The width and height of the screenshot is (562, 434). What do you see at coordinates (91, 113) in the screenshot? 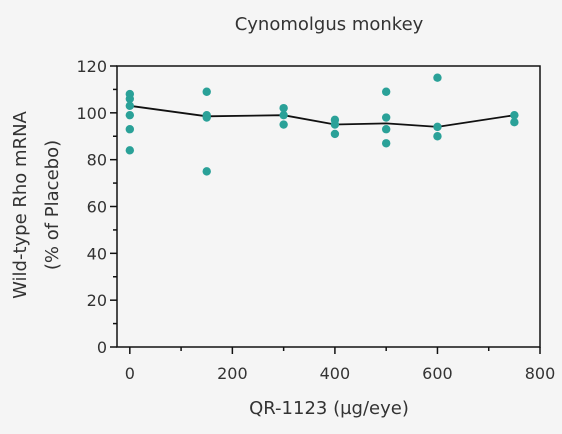
I see `y-tick-label: 100` at bounding box center [91, 113].